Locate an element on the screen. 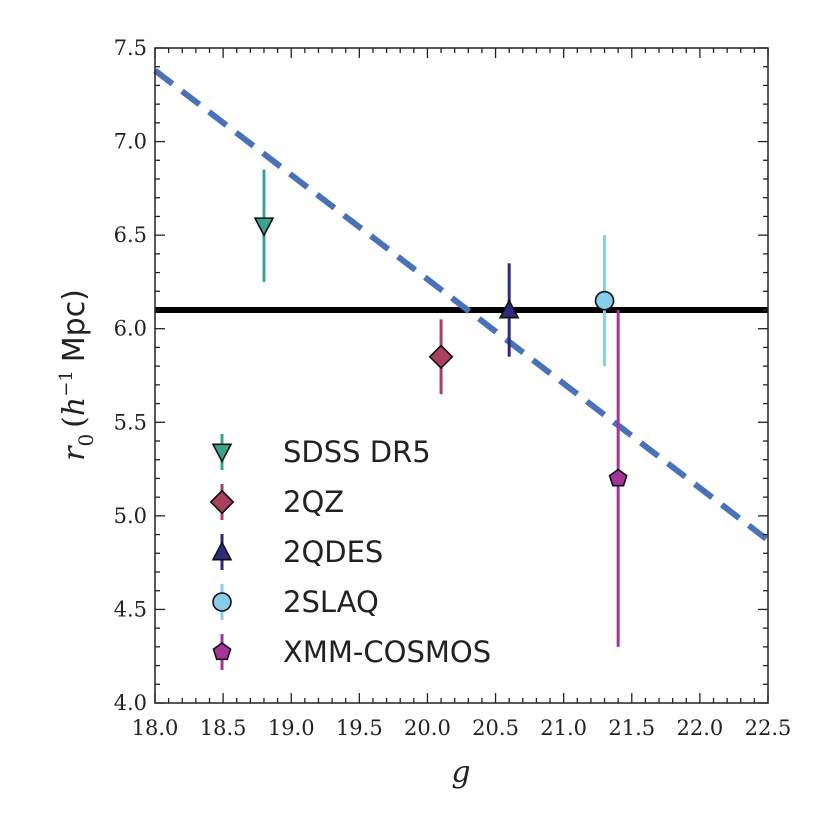  legend-label: 2QZ is located at coordinates (313, 502).